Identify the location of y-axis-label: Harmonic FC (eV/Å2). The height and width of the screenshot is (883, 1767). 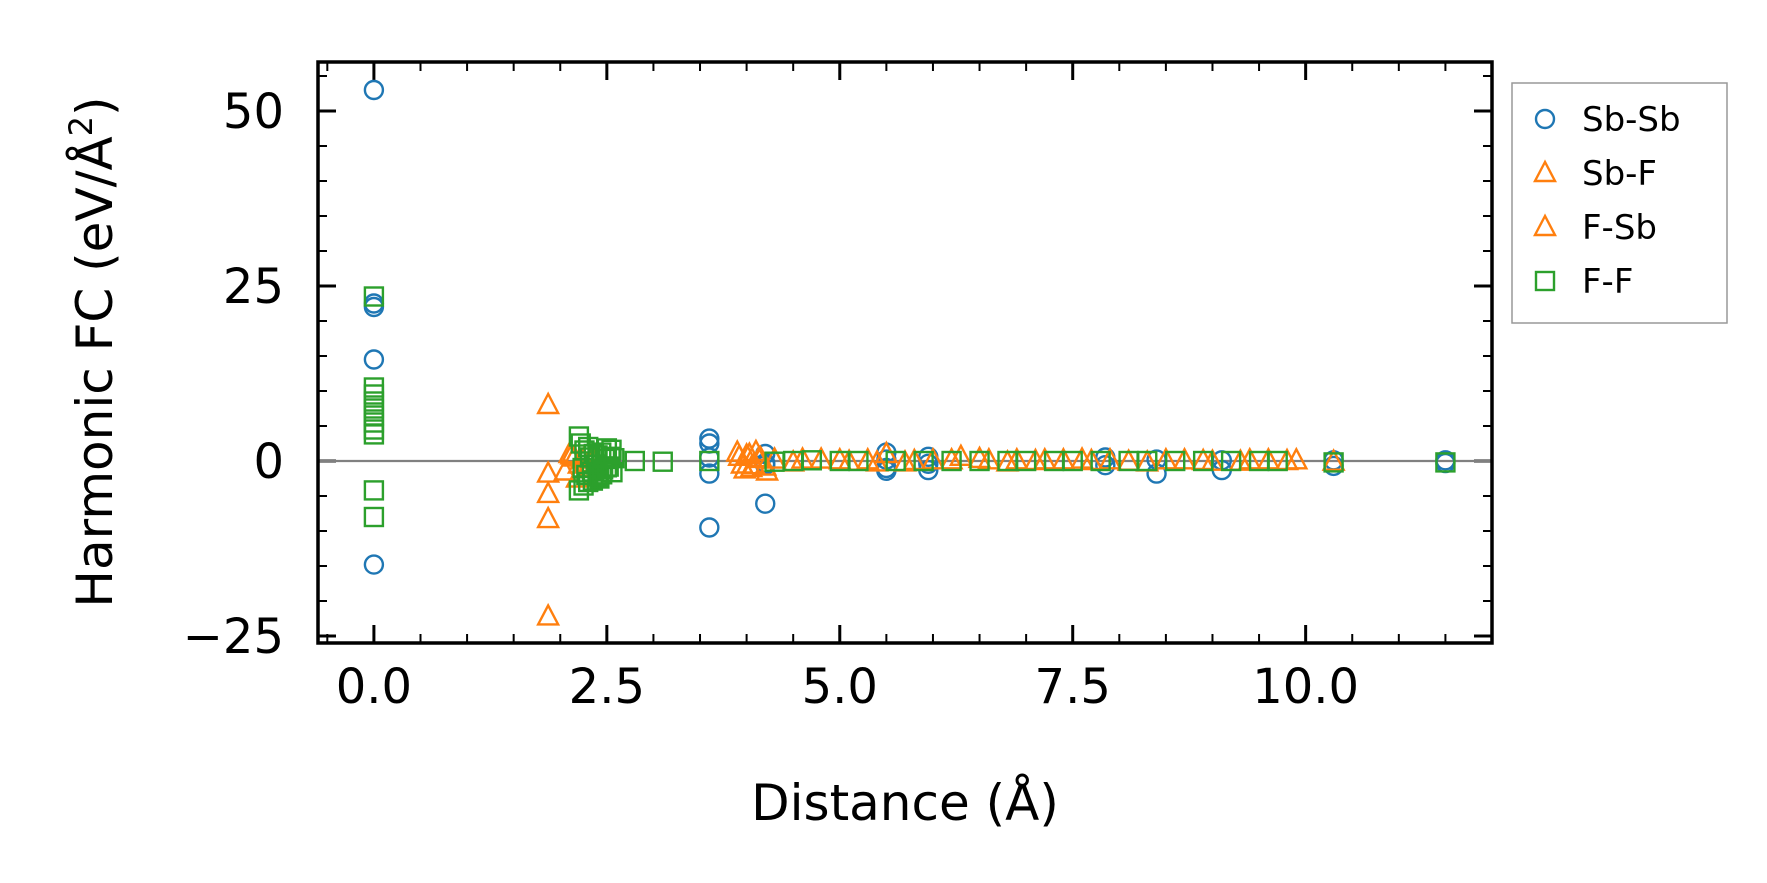
(93, 351).